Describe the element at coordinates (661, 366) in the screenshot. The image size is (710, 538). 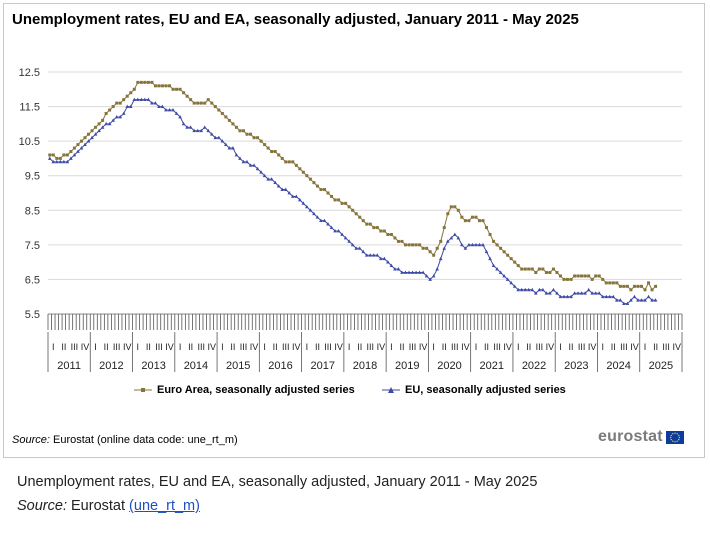
I see `x-year-label: 2025` at that location.